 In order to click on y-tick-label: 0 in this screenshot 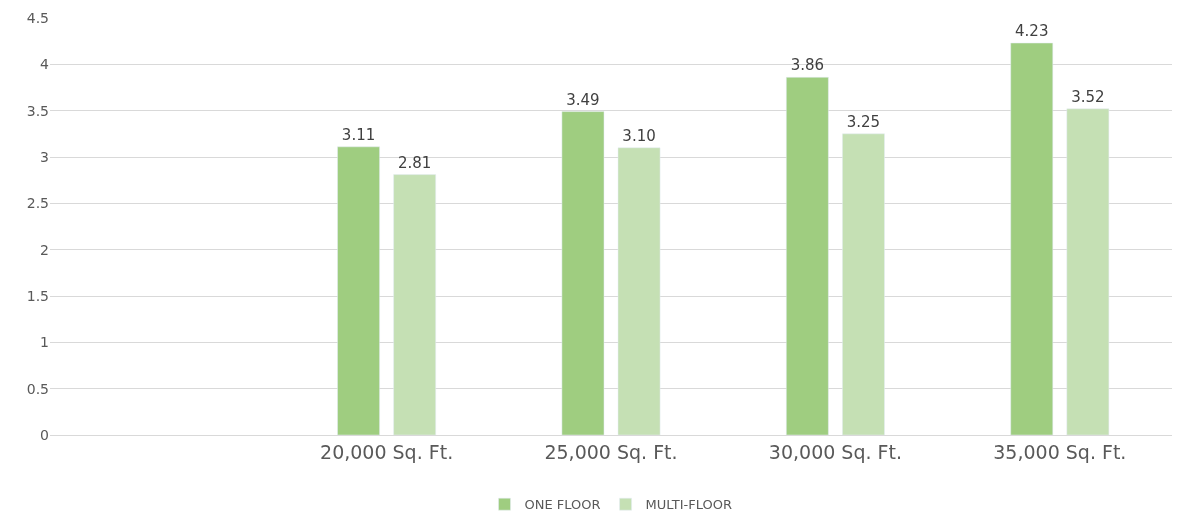, I will do `click(44, 434)`.